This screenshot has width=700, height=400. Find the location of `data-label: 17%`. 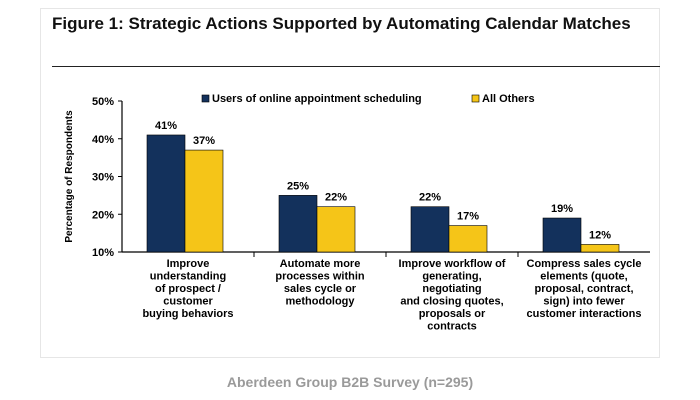

data-label: 17% is located at coordinates (468, 217).